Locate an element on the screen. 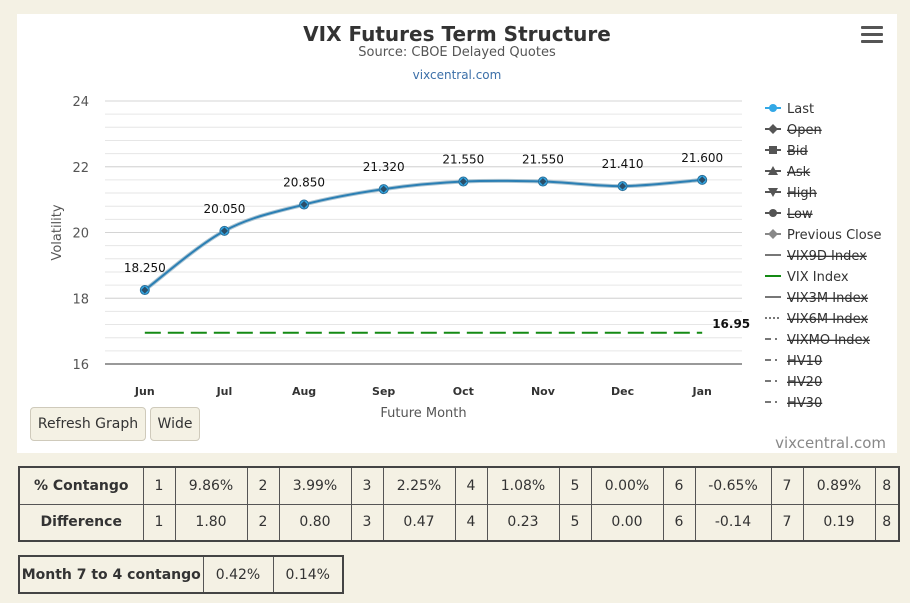 The height and width of the screenshot is (603, 910). legend-item: Last is located at coordinates (789, 109).